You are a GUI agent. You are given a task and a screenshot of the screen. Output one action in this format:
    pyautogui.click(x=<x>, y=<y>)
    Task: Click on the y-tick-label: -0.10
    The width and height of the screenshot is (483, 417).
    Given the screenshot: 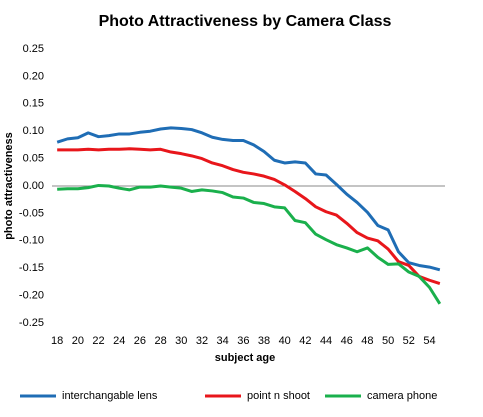 What is the action you would take?
    pyautogui.click(x=31, y=241)
    